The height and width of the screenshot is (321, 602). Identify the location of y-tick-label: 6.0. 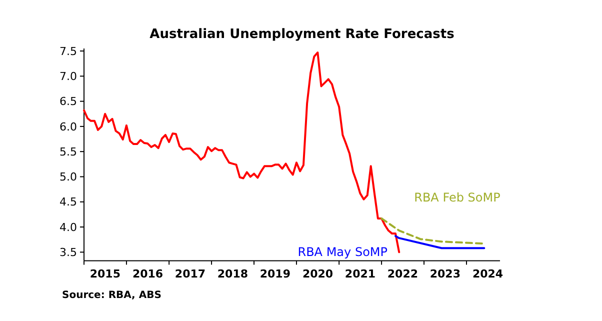
(68, 127).